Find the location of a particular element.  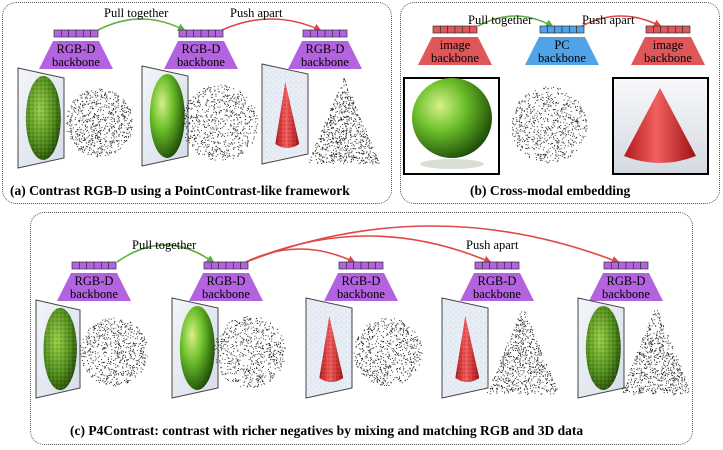

panel-c-push-label: Push apart is located at coordinates (492, 245).